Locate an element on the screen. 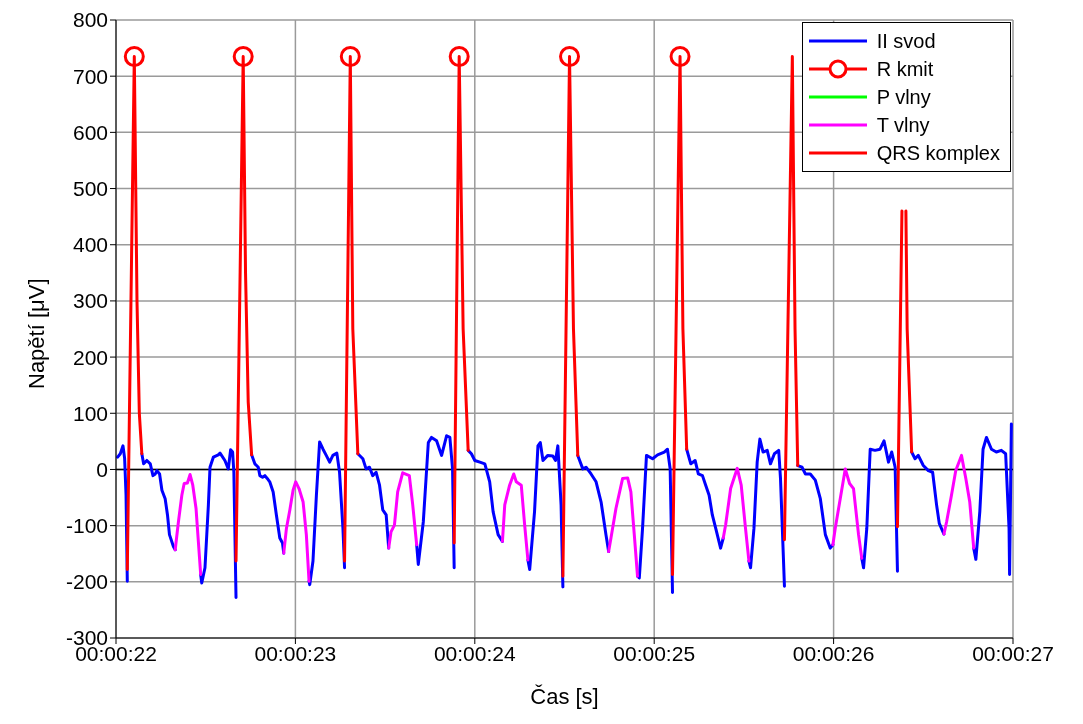 The width and height of the screenshot is (1083, 724). legend-label: P vlny is located at coordinates (903, 97).